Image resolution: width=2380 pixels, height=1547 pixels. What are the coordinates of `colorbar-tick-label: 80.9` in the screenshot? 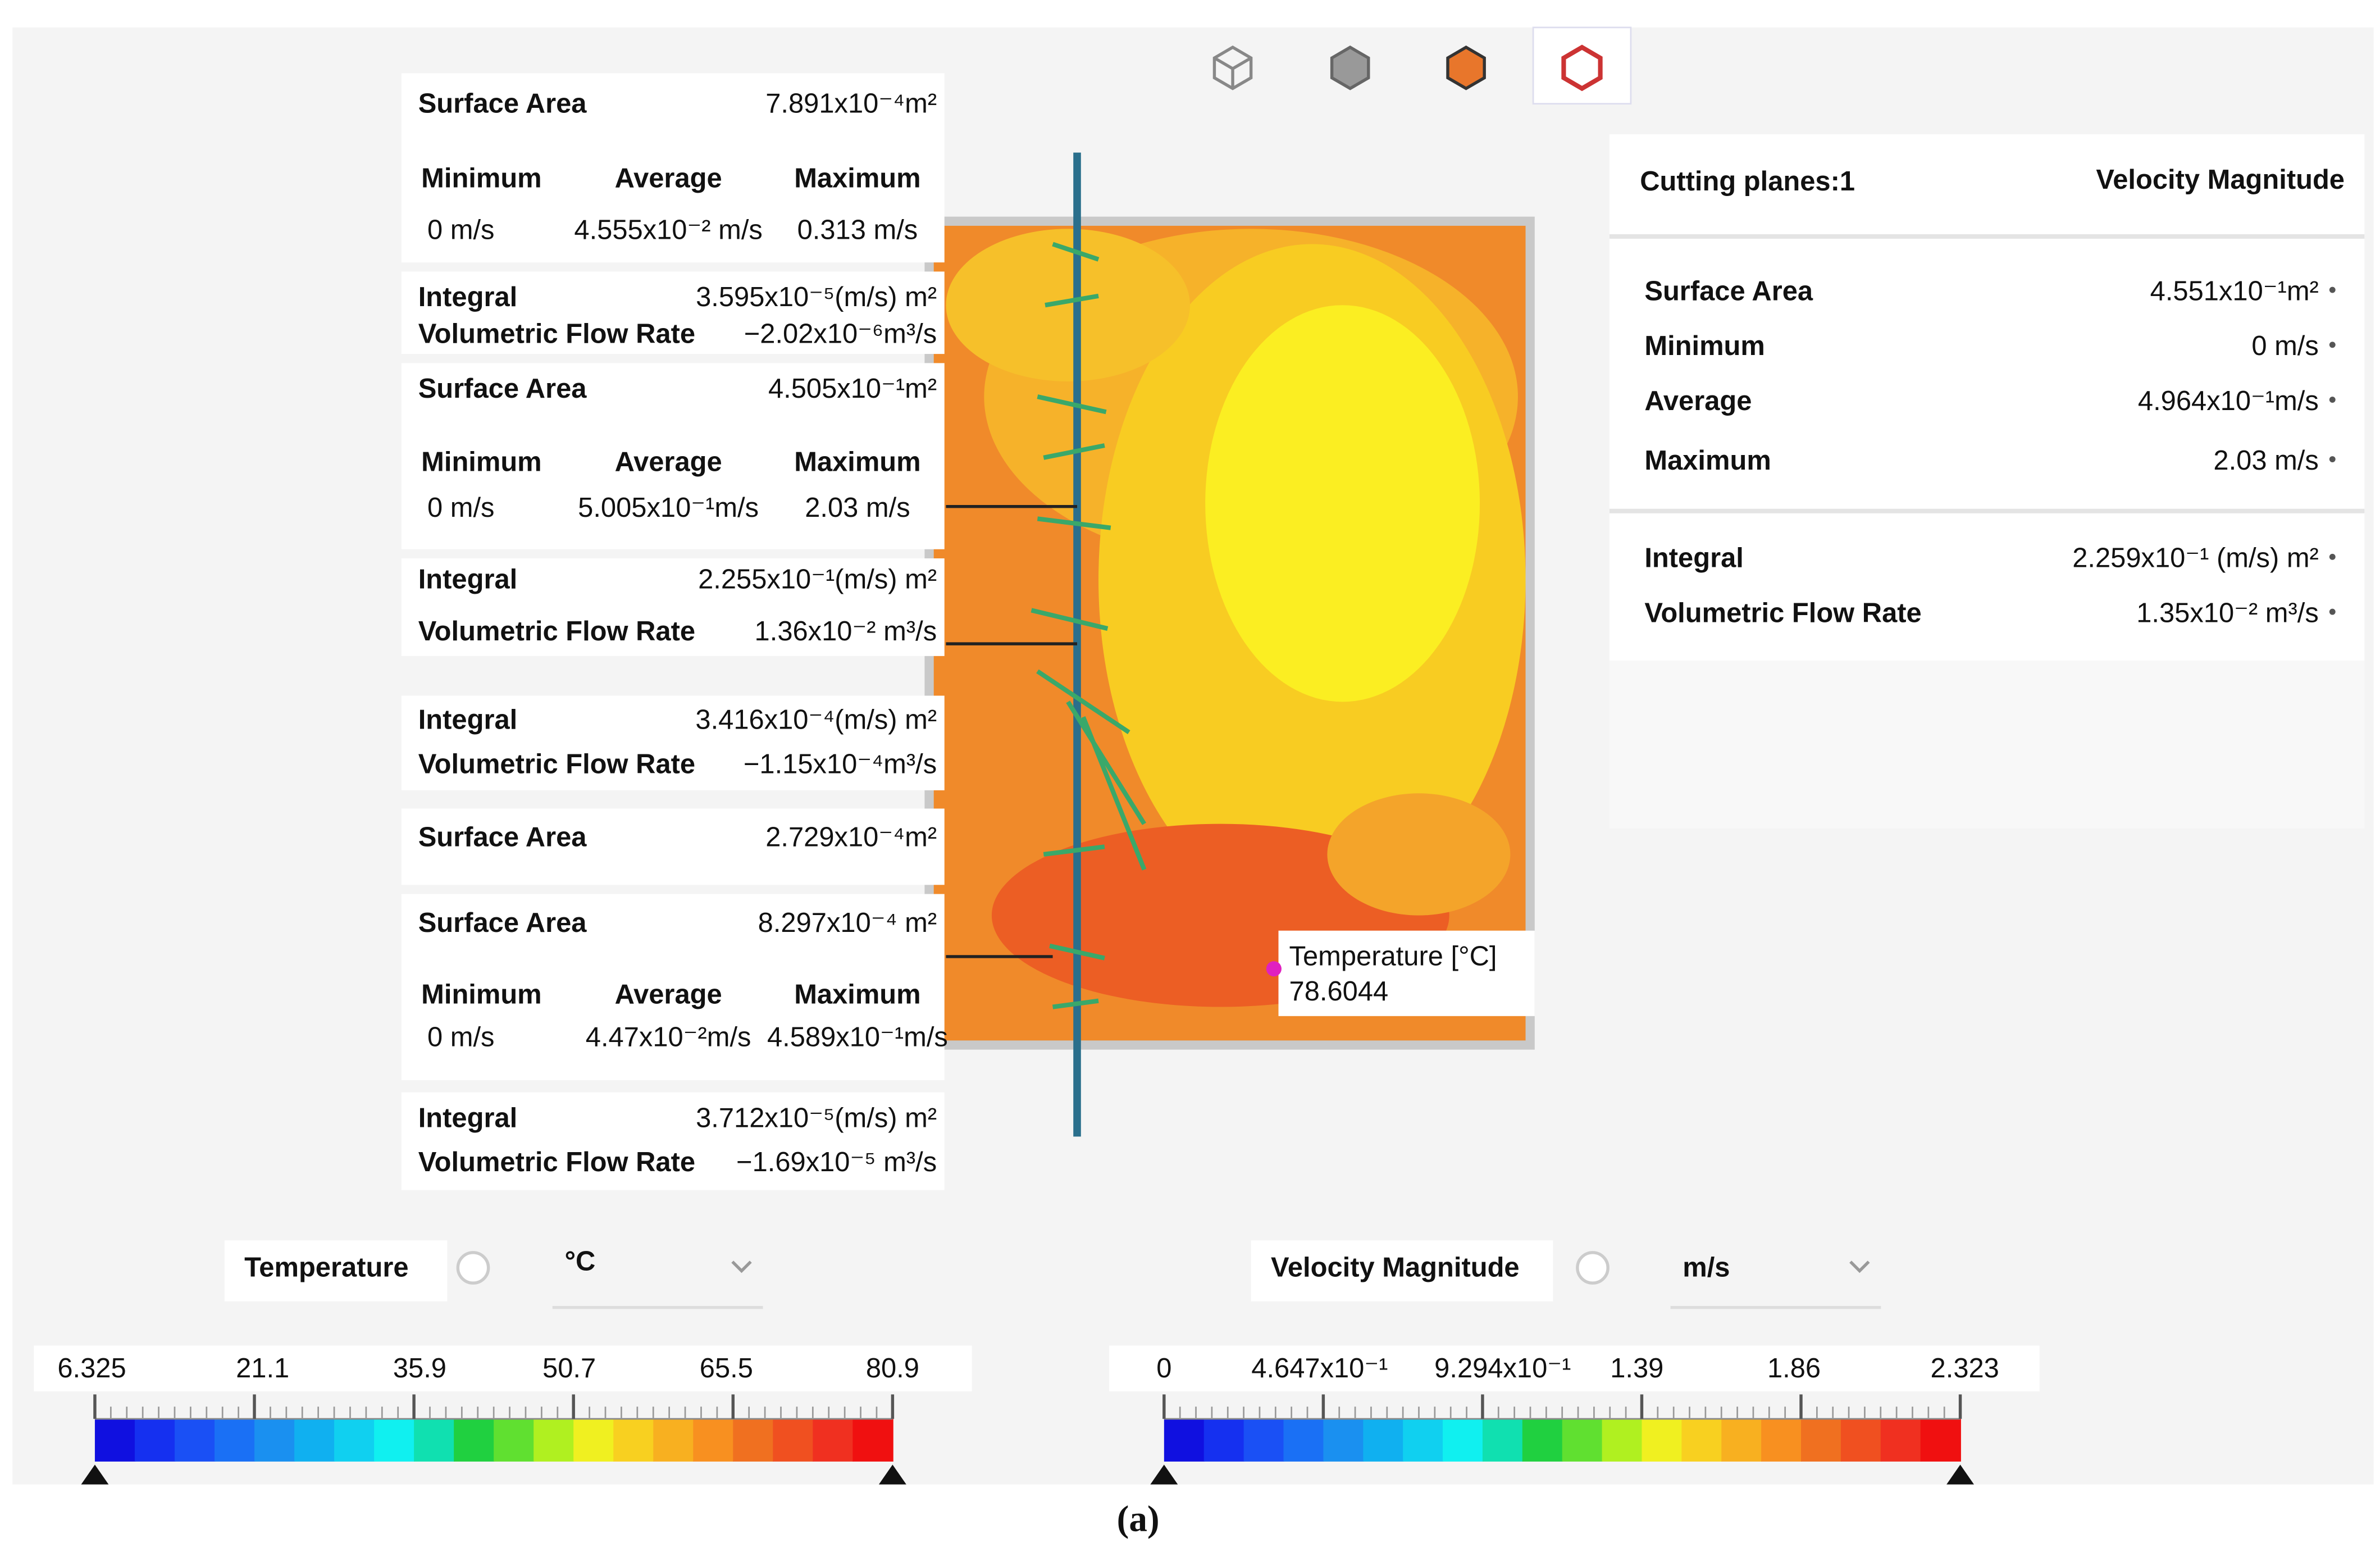 It's located at (893, 1368).